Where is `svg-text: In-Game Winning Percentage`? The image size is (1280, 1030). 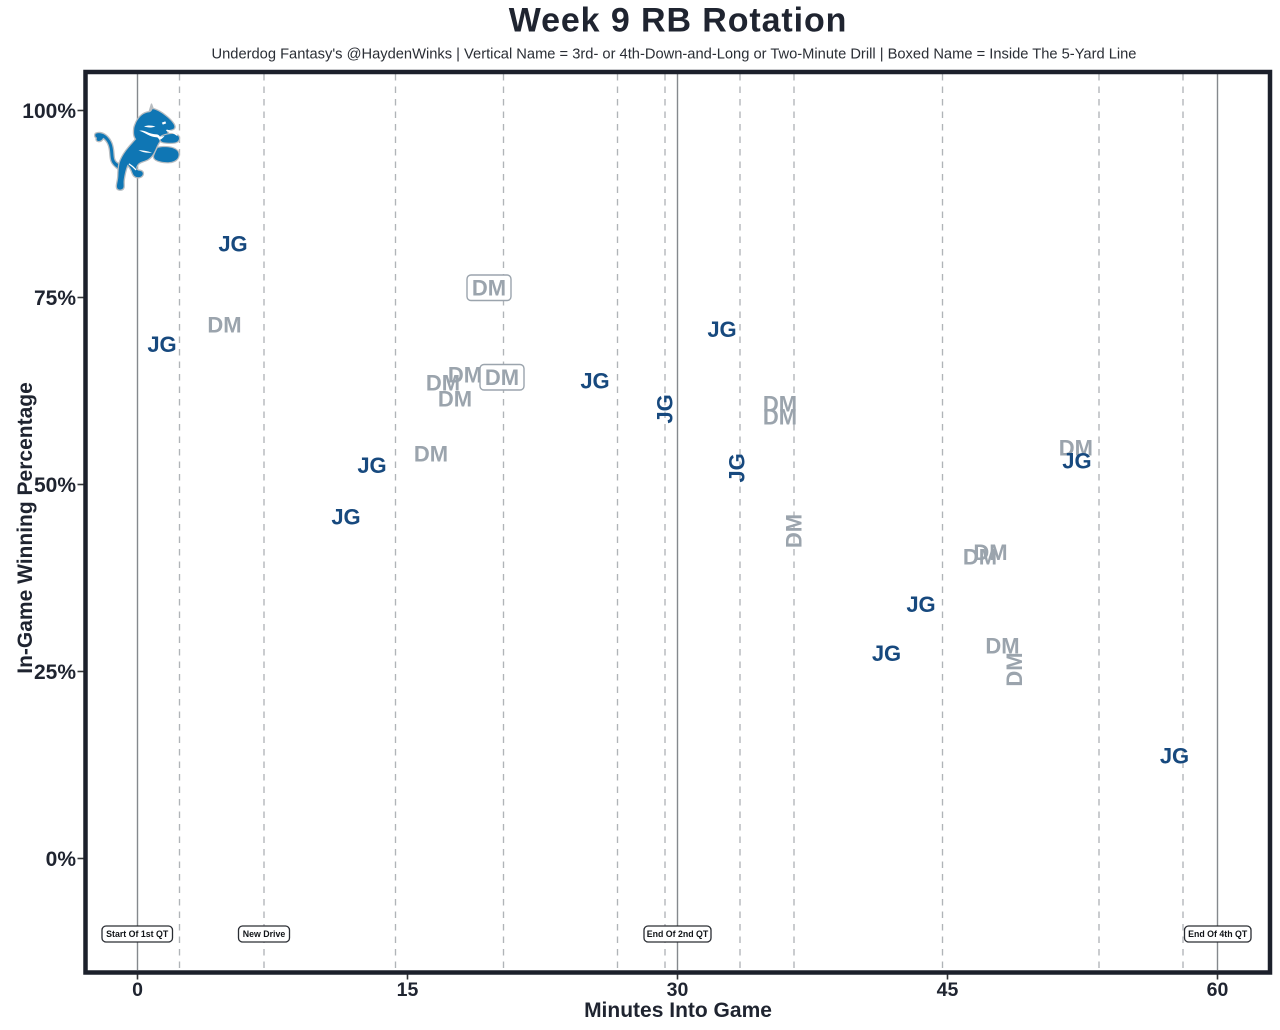
svg-text: In-Game Winning Percentage is located at coordinates (25, 528).